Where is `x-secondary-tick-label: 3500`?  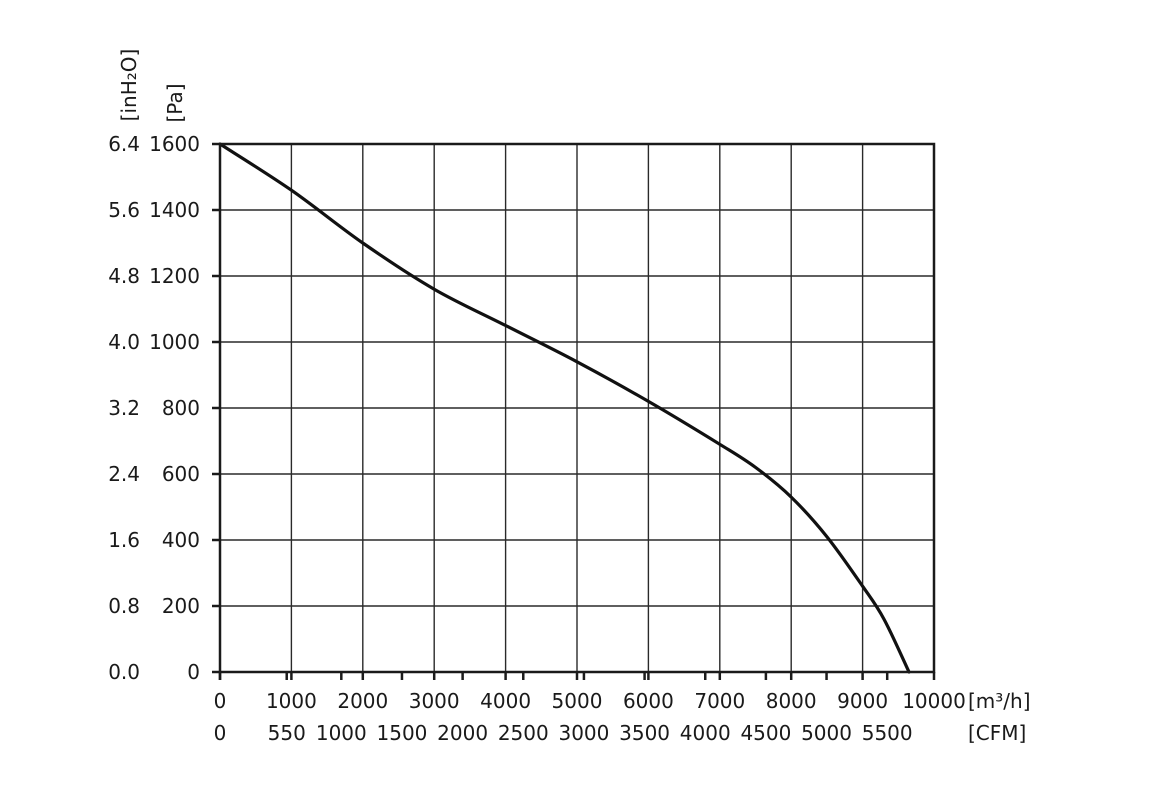
x-secondary-tick-label: 3500 is located at coordinates (644, 733).